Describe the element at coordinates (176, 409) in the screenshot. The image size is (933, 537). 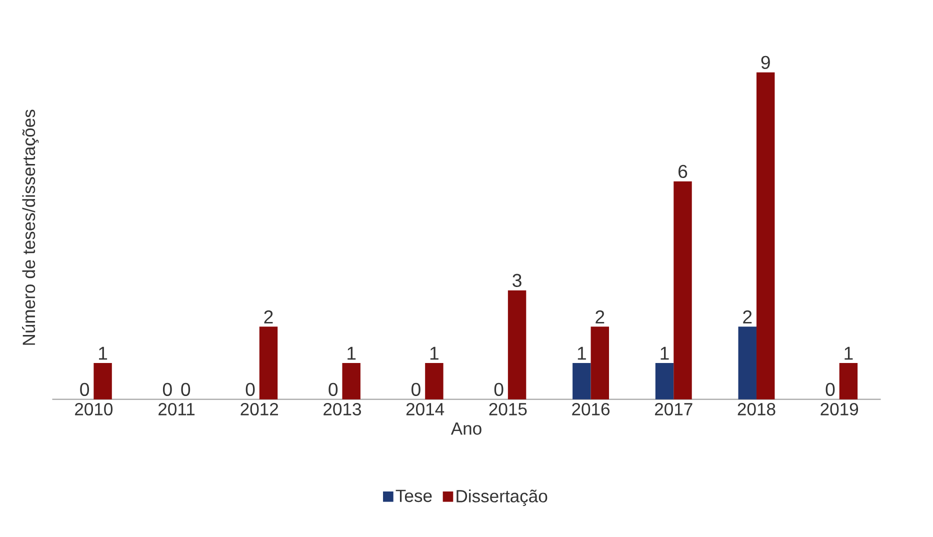
I see `x-tick-label: 2011` at that location.